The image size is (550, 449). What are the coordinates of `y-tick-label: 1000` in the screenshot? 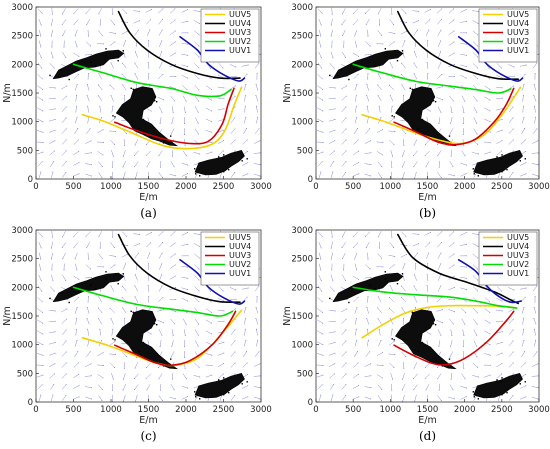 It's located at (22, 346).